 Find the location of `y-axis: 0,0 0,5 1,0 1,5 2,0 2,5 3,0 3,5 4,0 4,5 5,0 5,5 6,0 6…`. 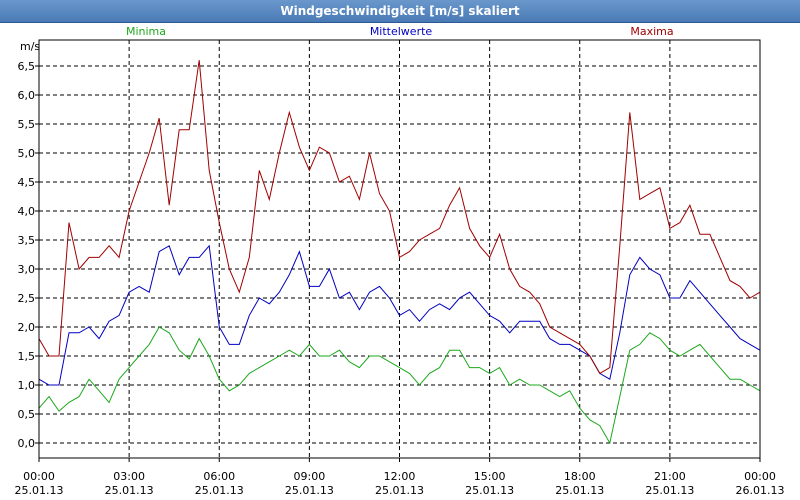

y-axis: 0,0 0,5 1,0 1,5 2,0 2,5 3,0 3,5 4,0 4,5 5,0 5,5 6,0 6… is located at coordinates (28, 255).